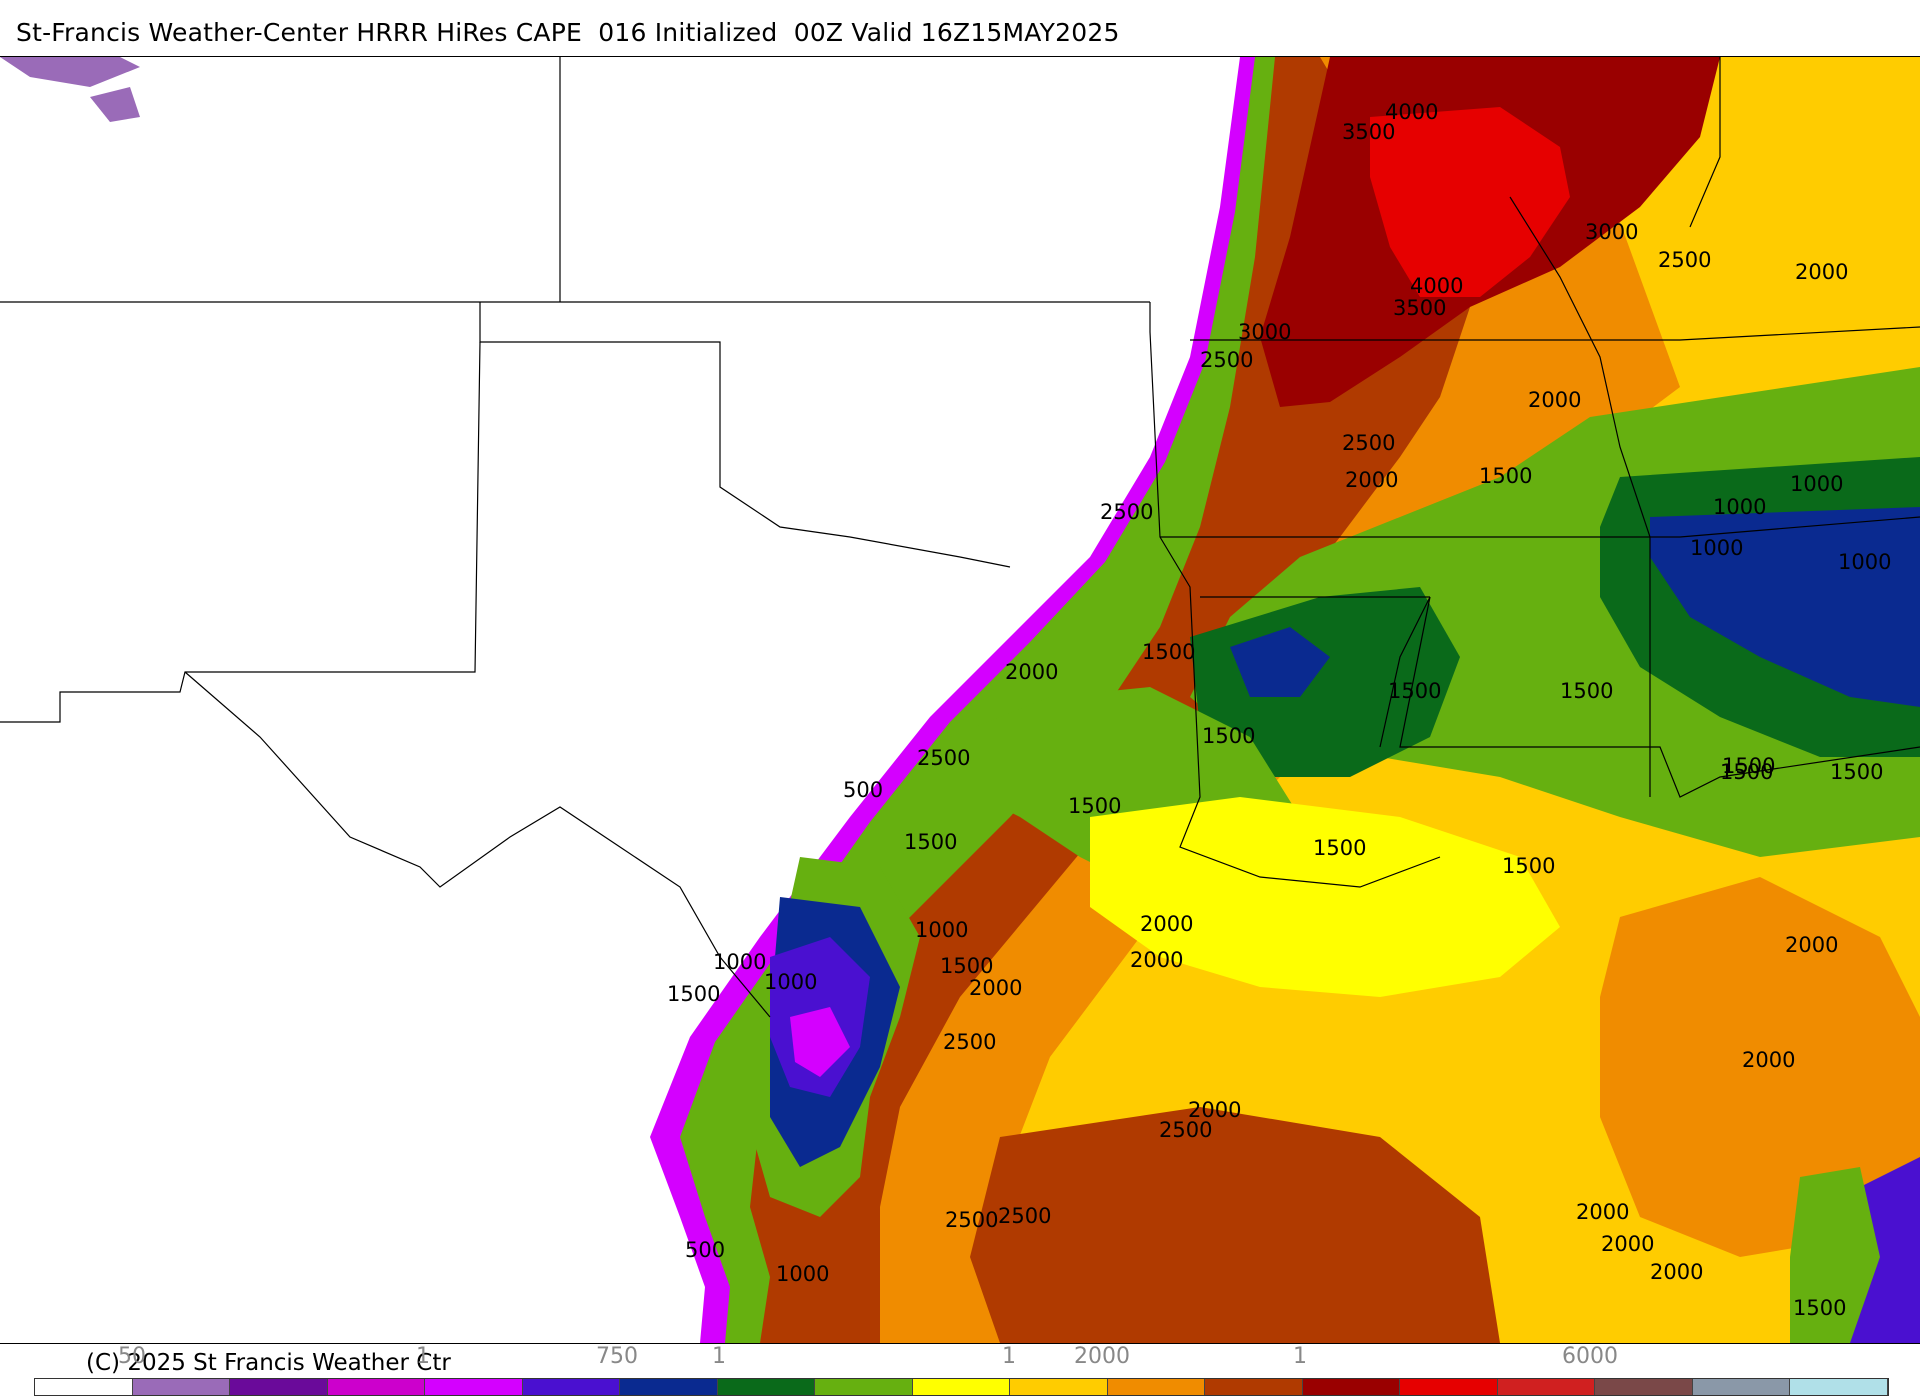  I want to click on colorbar-tick-label: 2000, so click(1102, 1356).